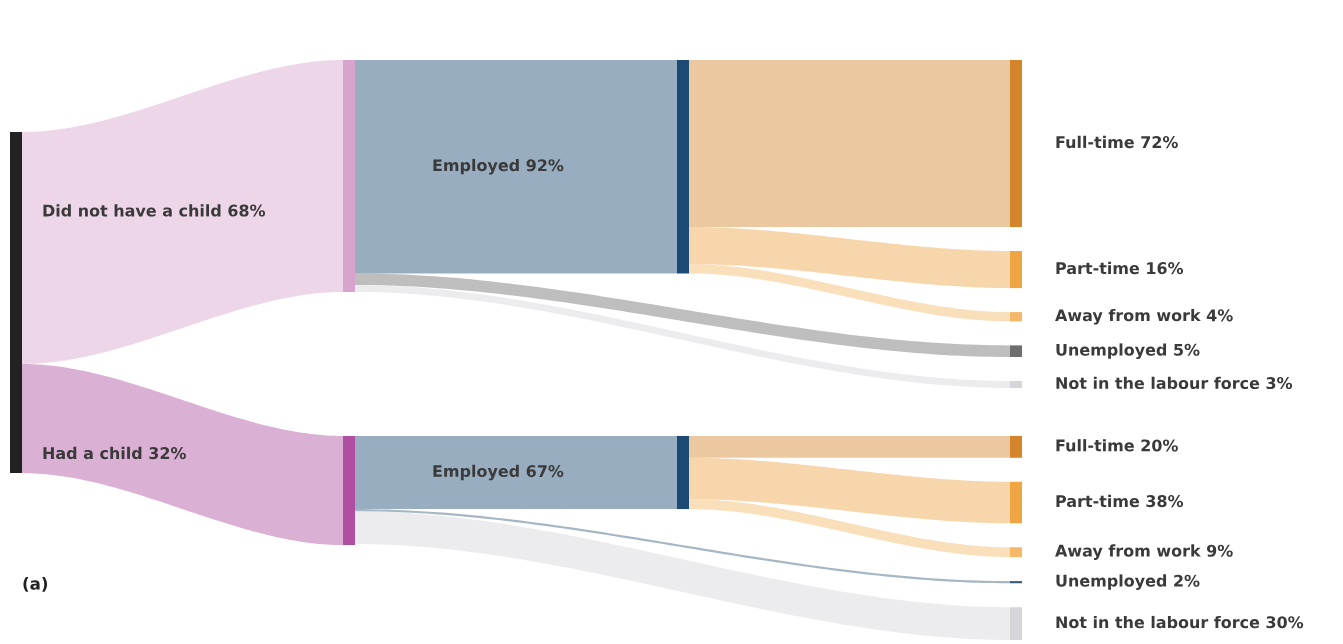 This screenshot has height=644, width=1343. I want to click on data-label: 30%, so click(1285, 622).